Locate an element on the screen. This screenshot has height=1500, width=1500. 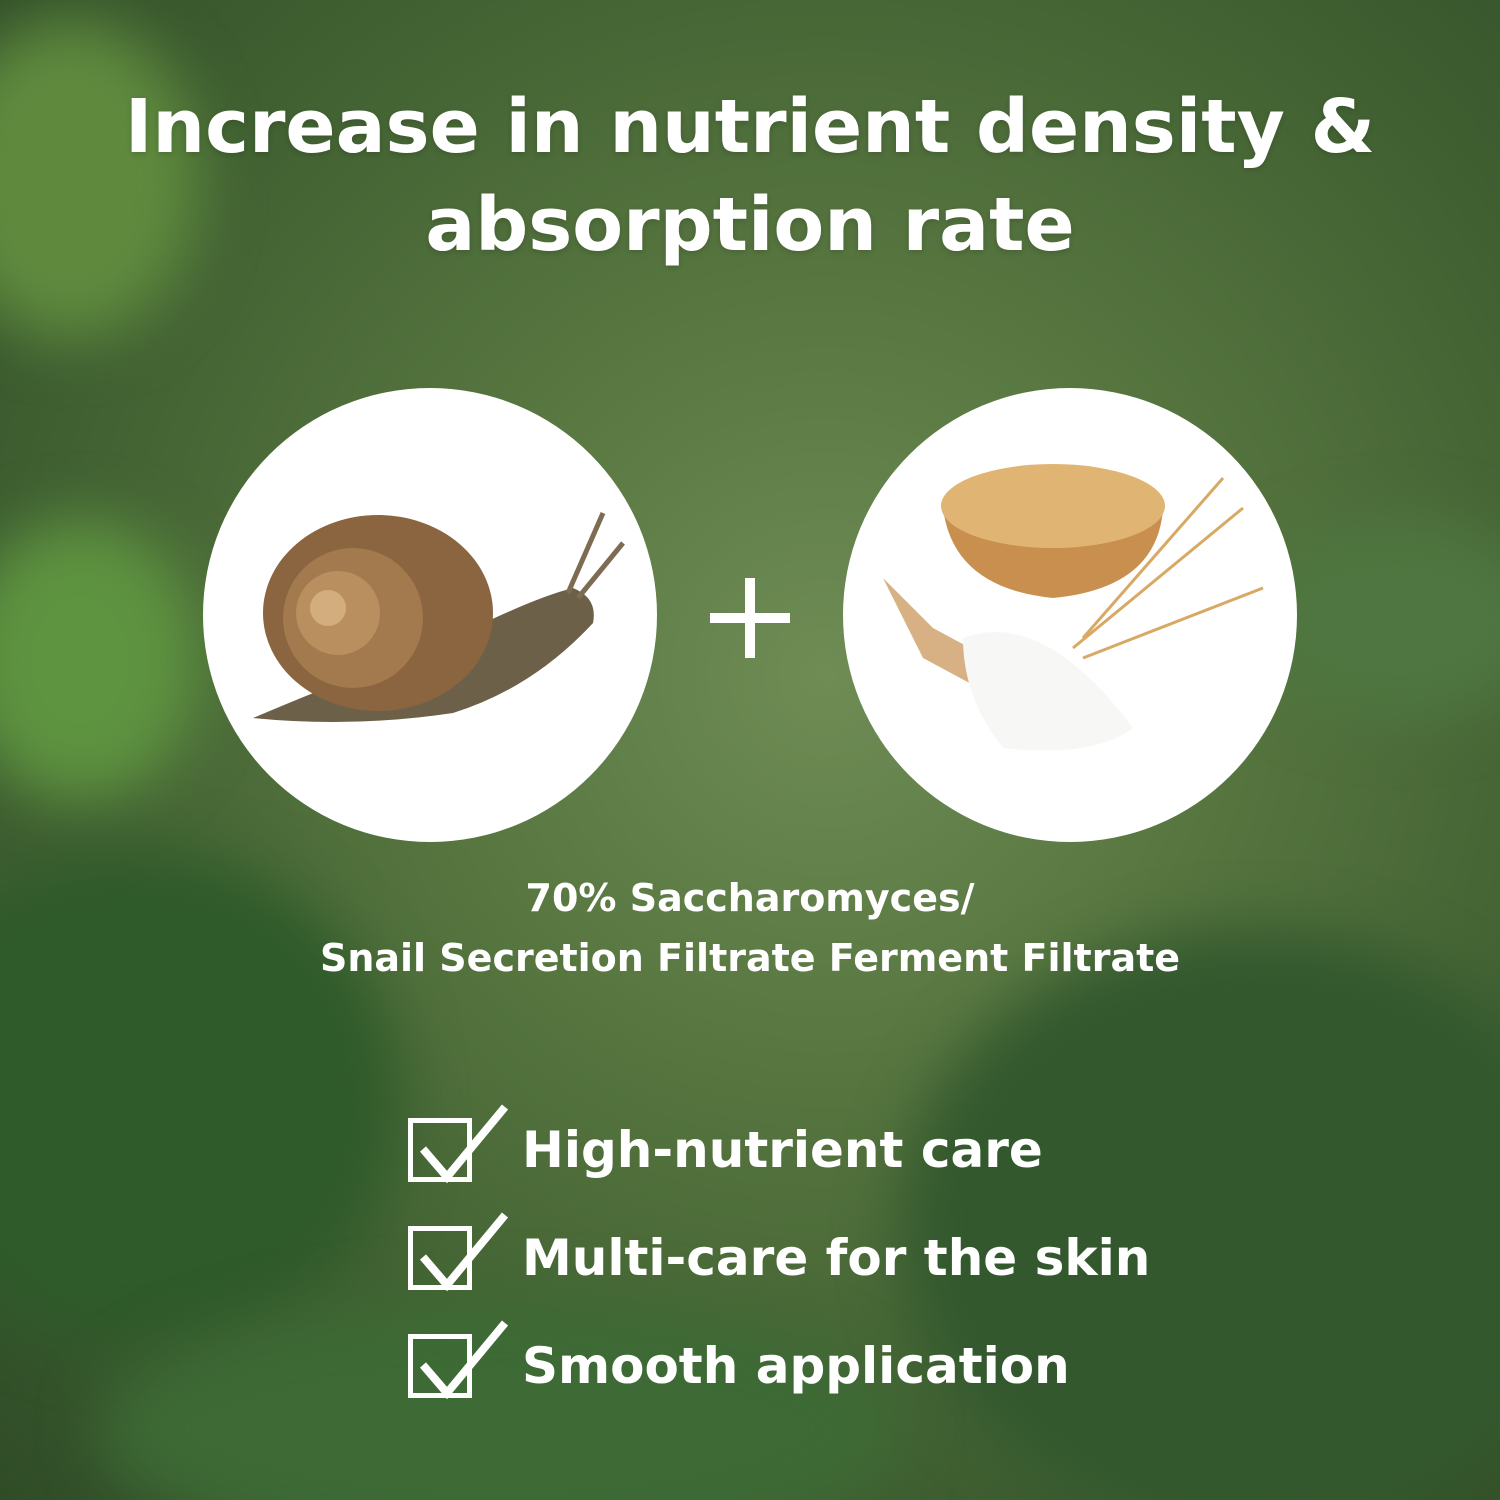
wheat-flour-image is located at coordinates (1070, 615).